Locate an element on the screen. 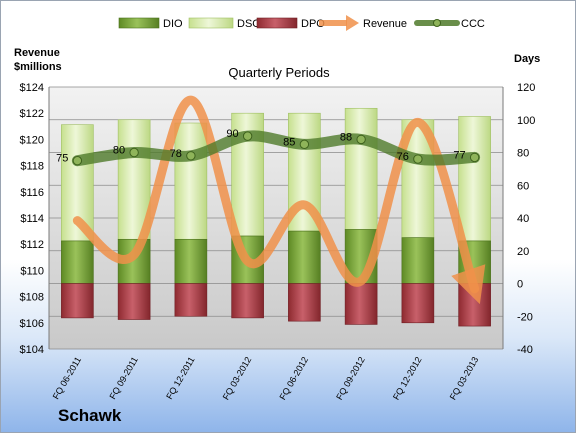 This screenshot has width=576, height=433. legend-swatch-dpo is located at coordinates (277, 23).